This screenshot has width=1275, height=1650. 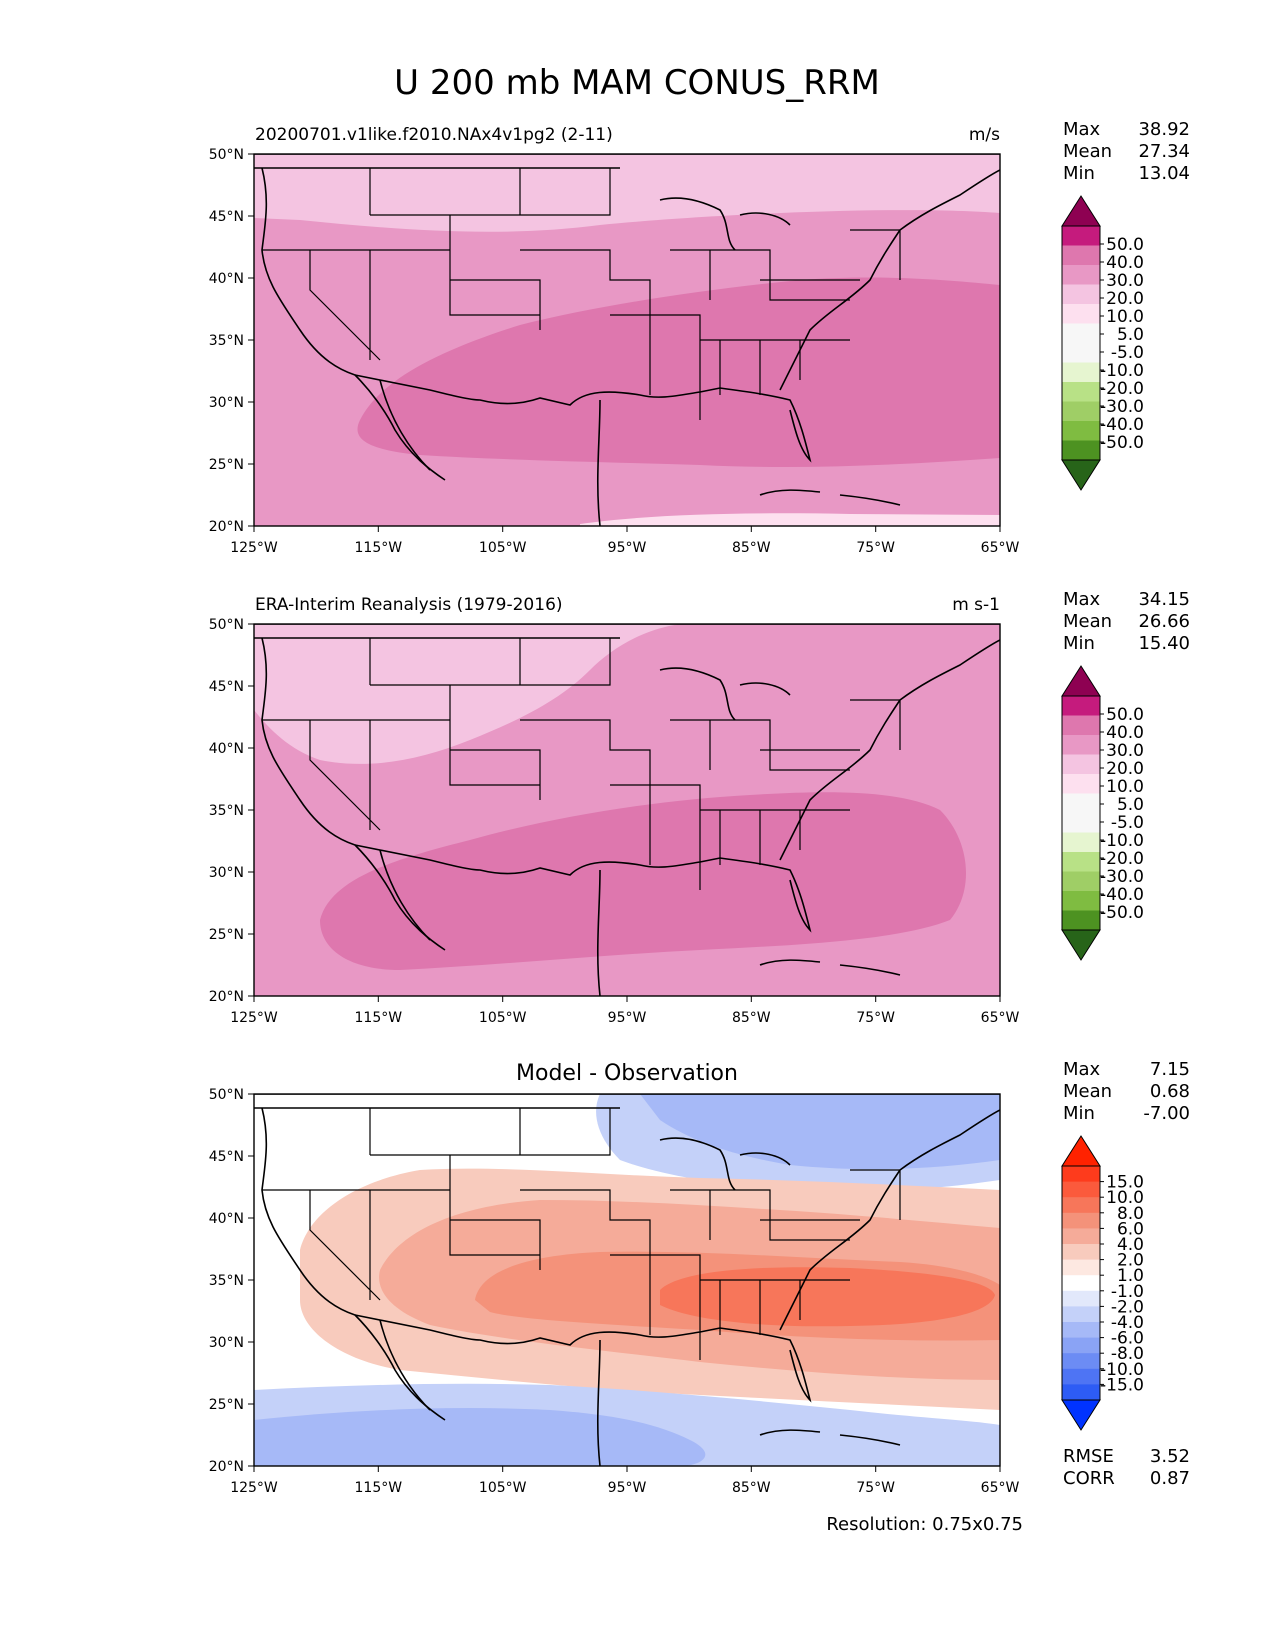 I want to click on colorbar-level-label: 20.0, so click(x=1125, y=299).